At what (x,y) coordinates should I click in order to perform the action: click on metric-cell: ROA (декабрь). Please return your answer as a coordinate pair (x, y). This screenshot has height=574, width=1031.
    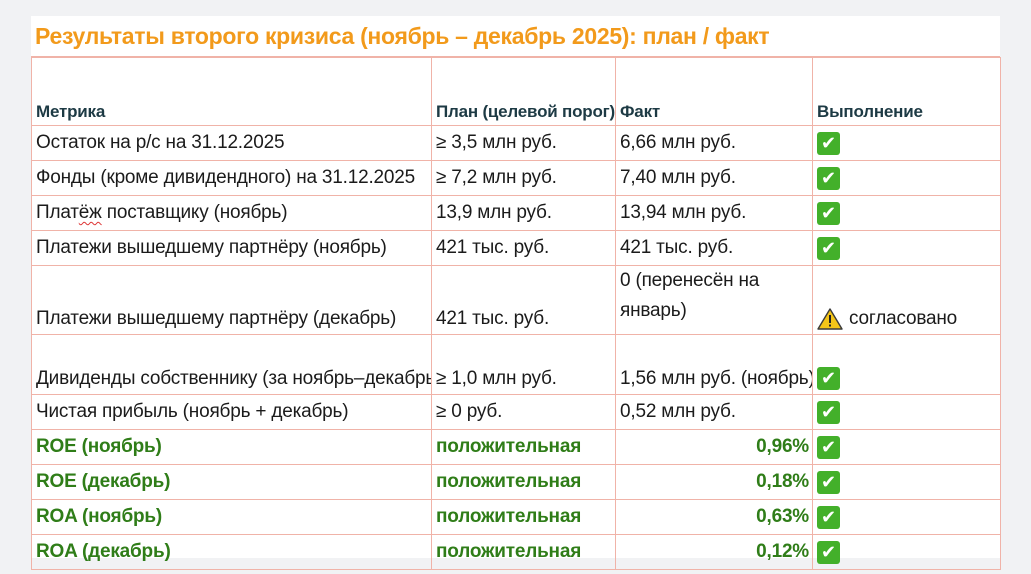
    Looking at the image, I should click on (231, 552).